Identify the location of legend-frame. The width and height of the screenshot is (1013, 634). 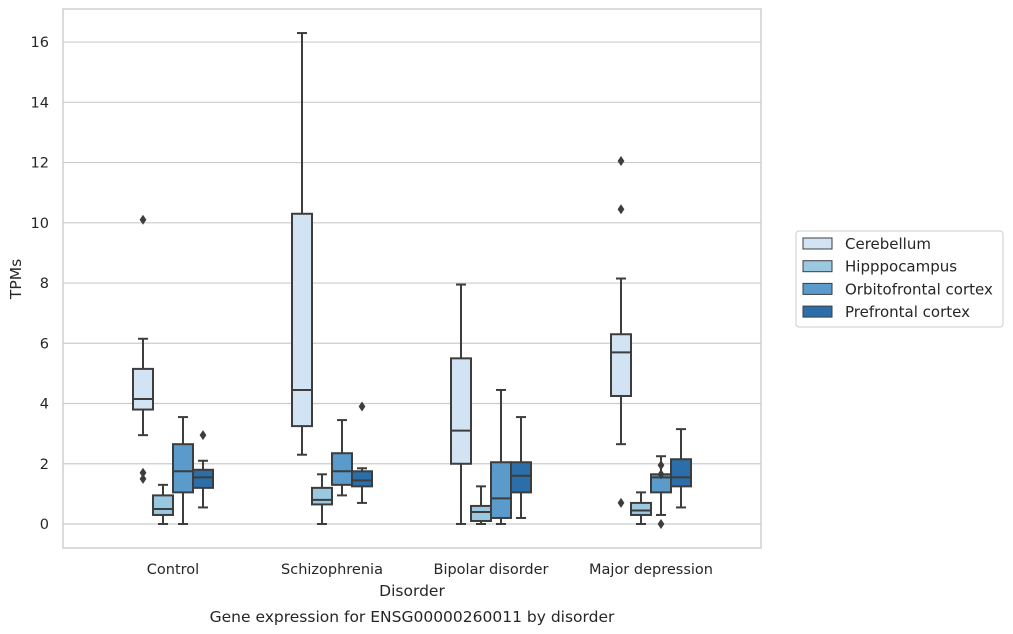
(899, 279).